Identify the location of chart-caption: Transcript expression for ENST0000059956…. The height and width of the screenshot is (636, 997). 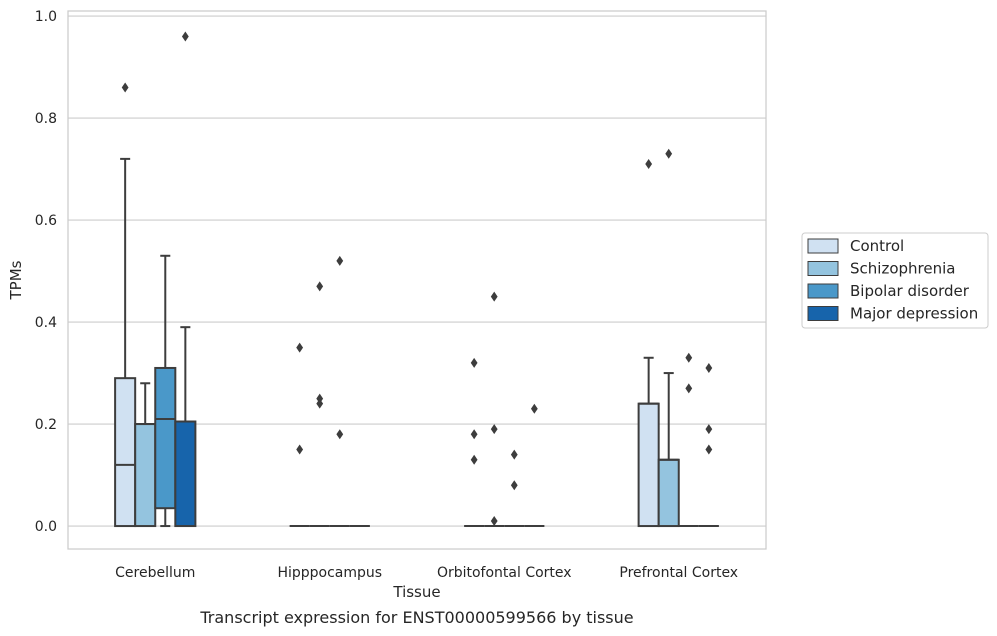
(416, 617).